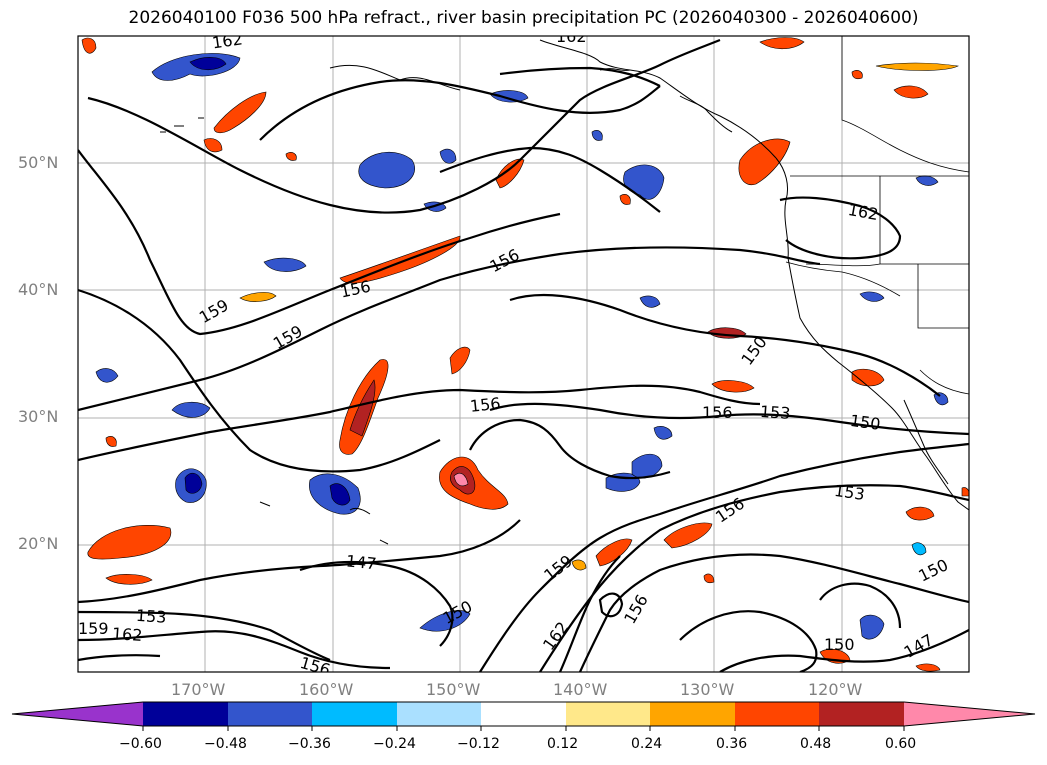  I want to click on colorbar-tick-label: −0.36, so click(309, 744).